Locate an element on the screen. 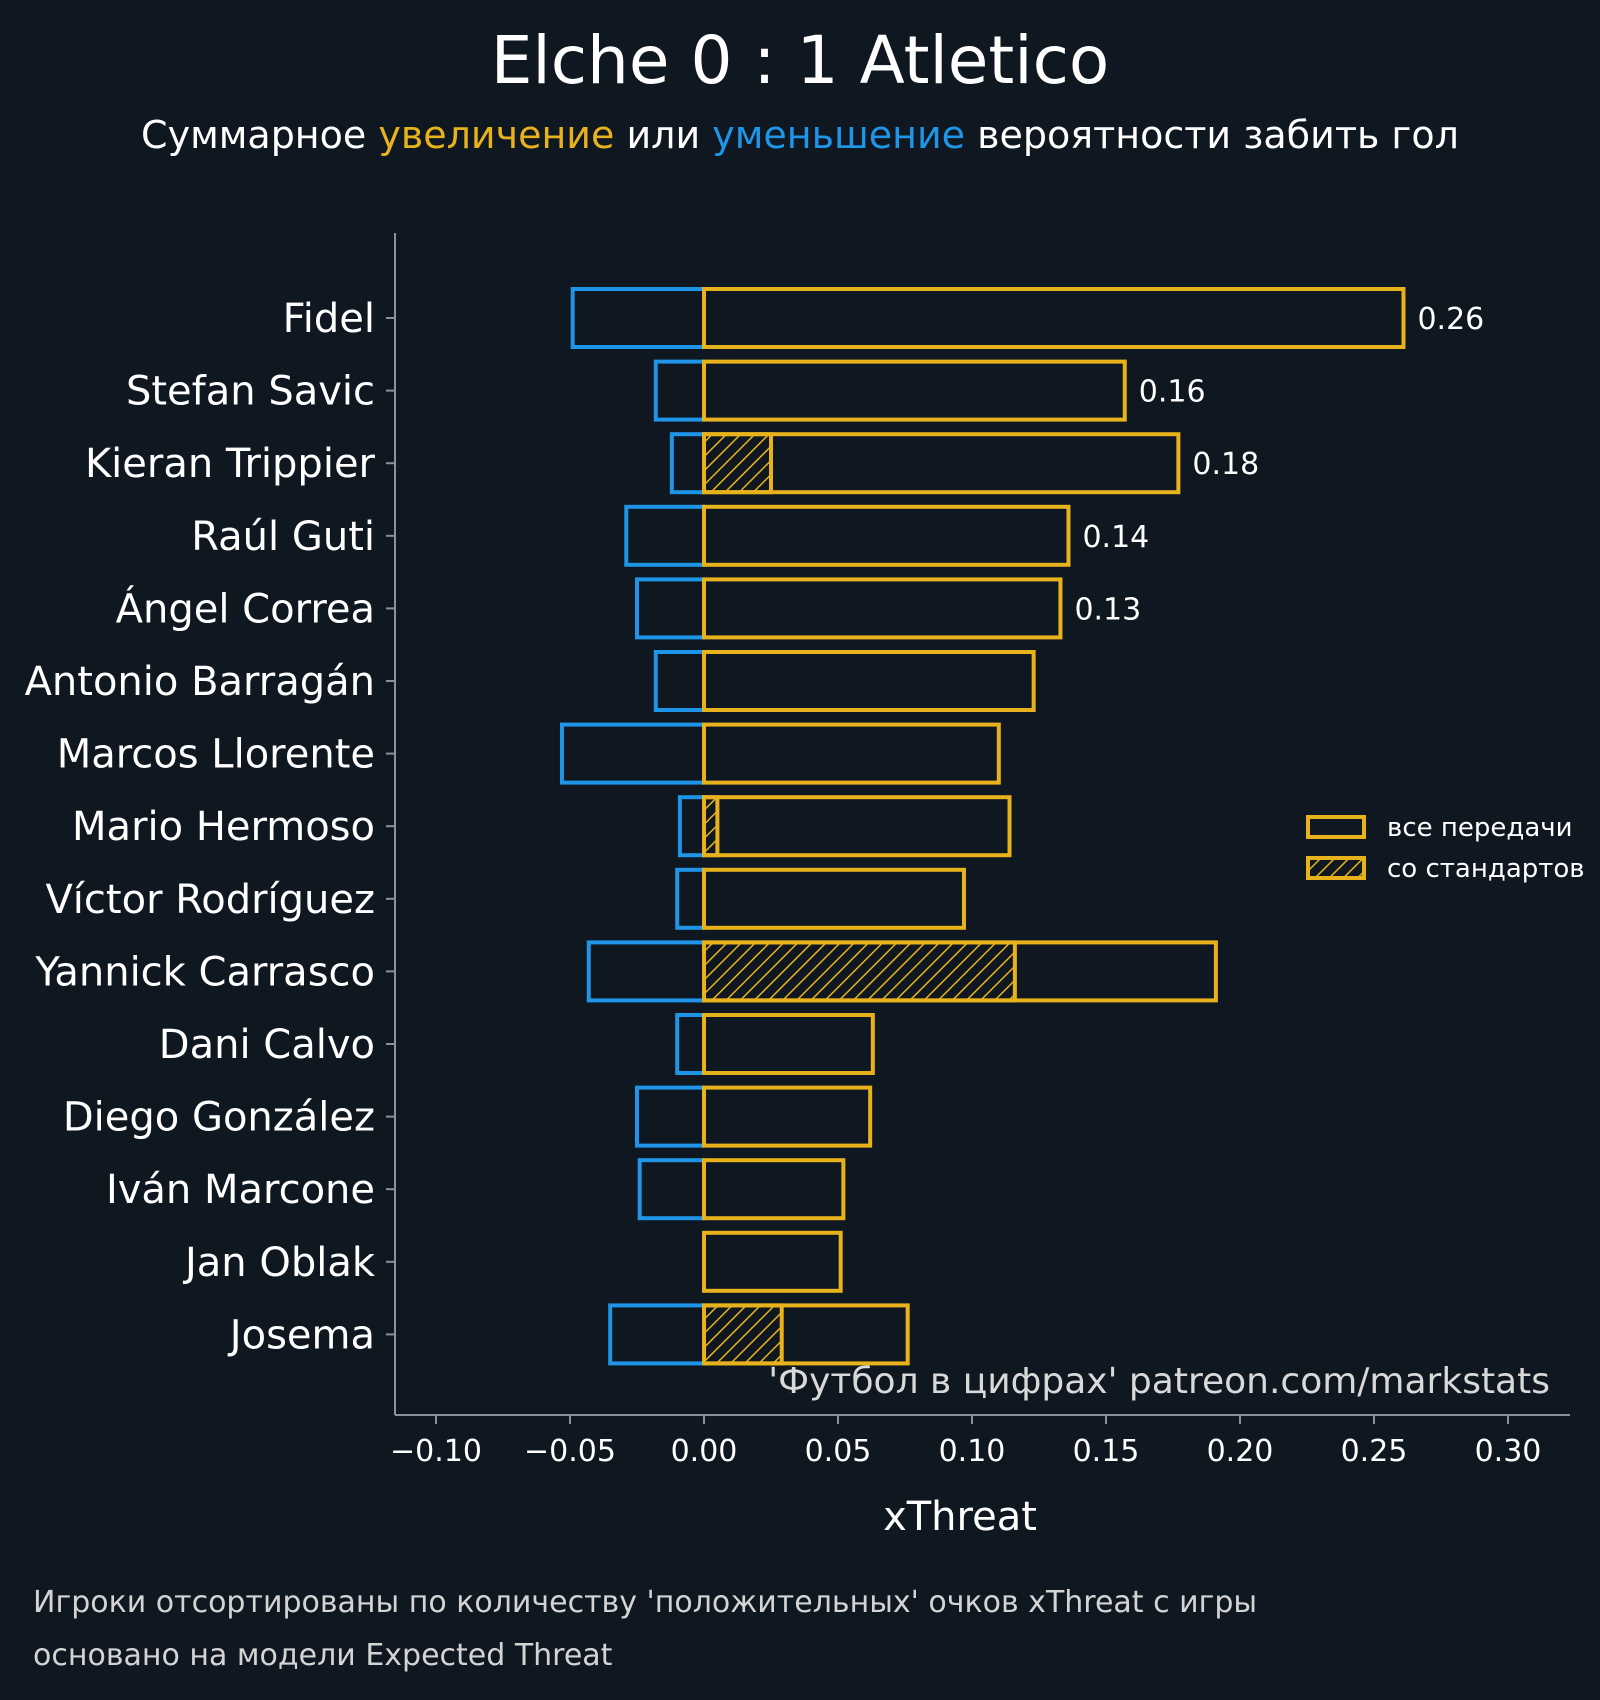 The height and width of the screenshot is (1700, 1600). value-label: 0.14 is located at coordinates (1115, 537).